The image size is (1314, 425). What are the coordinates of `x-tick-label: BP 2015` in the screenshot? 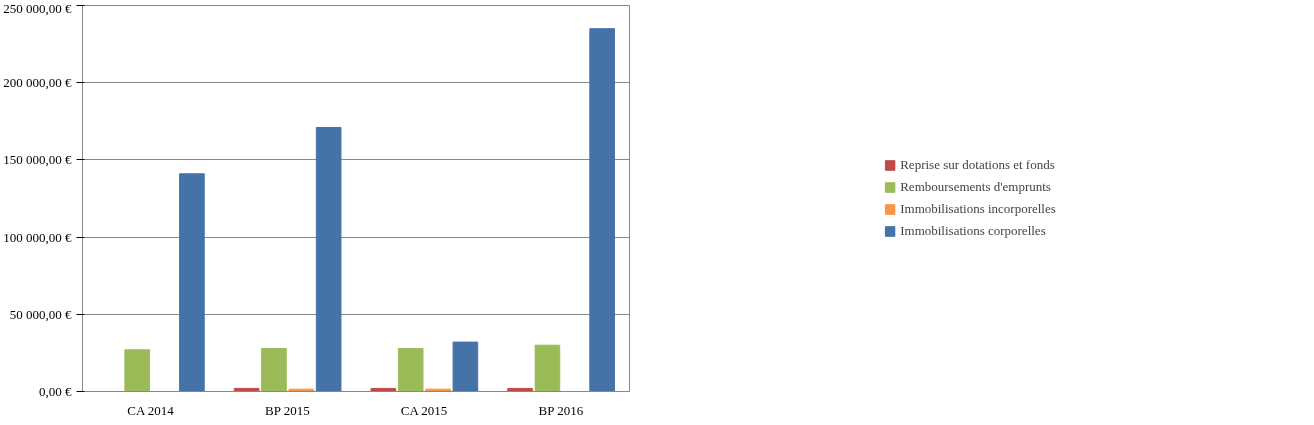 It's located at (287, 410).